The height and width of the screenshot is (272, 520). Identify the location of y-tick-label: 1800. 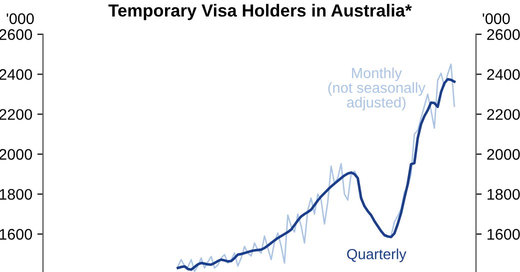
(504, 194).